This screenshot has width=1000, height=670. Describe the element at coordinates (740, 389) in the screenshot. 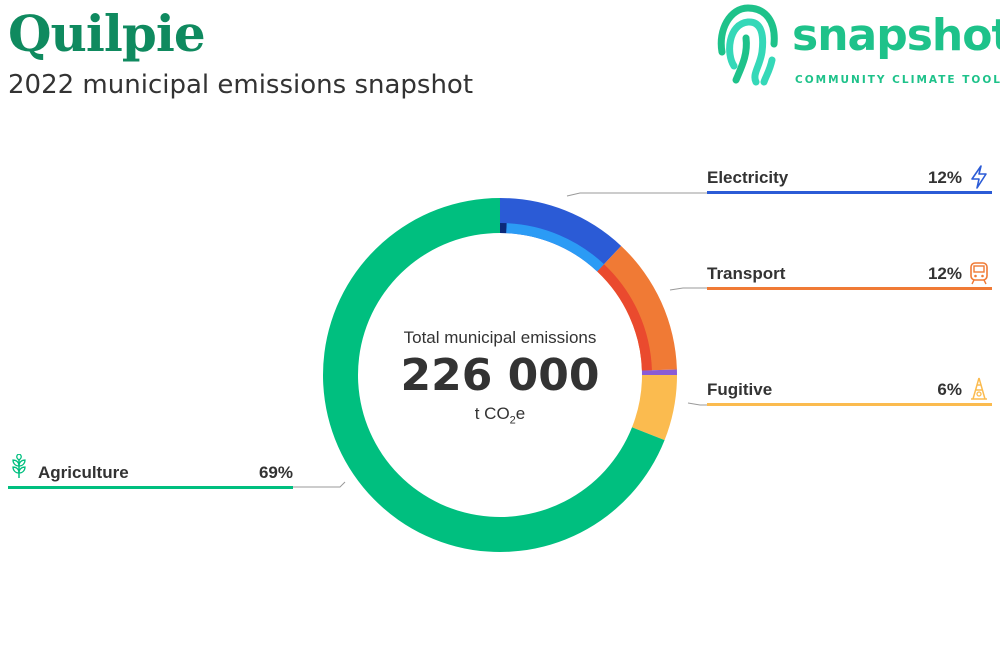

I see `category-label: Fugitive` at that location.